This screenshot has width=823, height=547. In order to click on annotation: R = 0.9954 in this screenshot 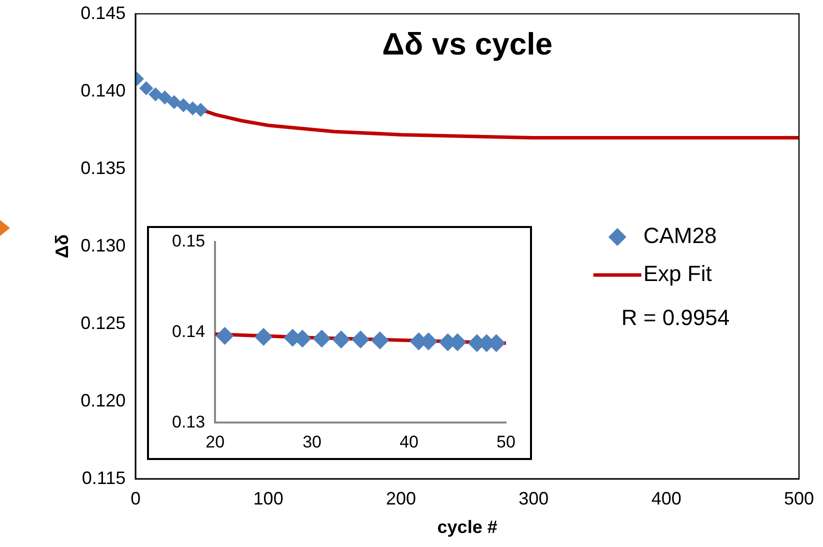, I will do `click(675, 317)`.